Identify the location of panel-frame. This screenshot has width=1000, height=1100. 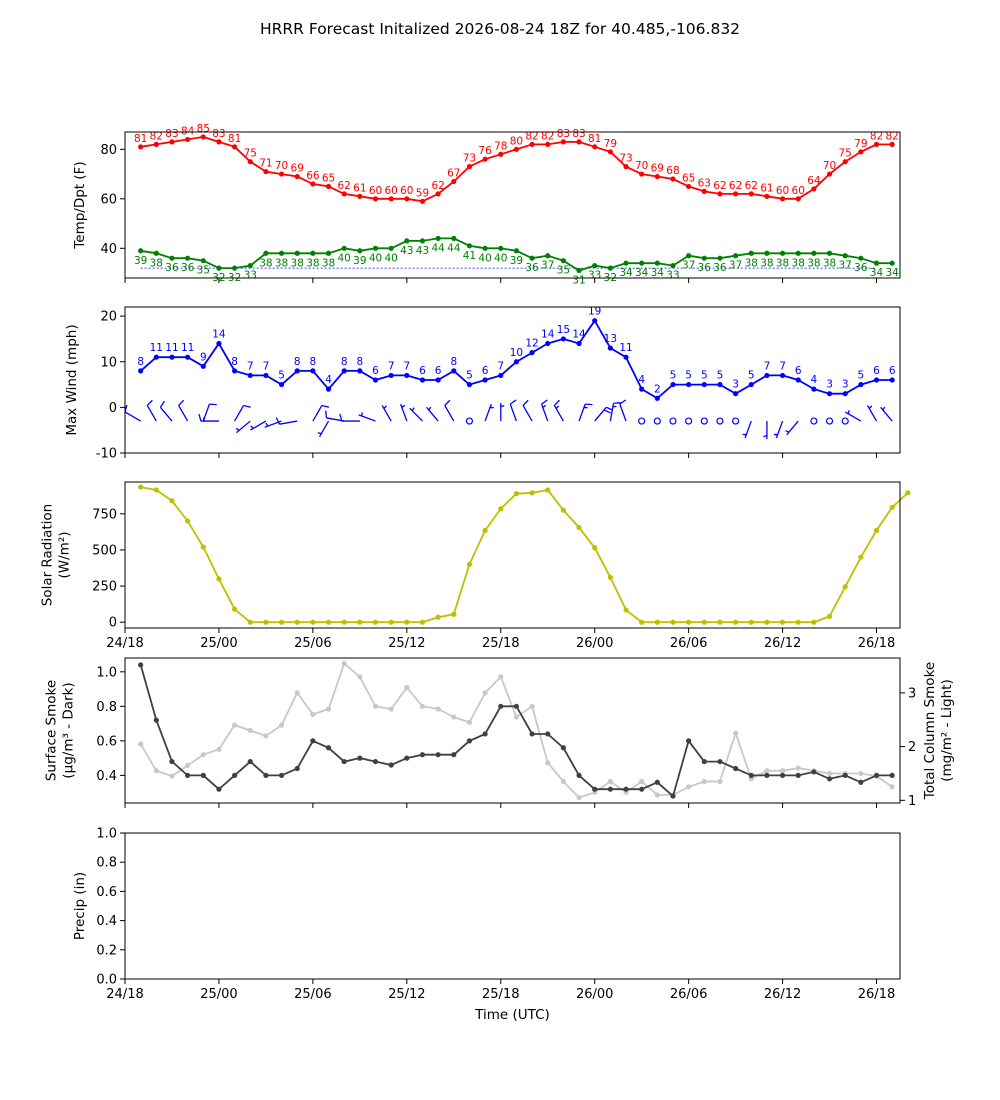
(512, 205).